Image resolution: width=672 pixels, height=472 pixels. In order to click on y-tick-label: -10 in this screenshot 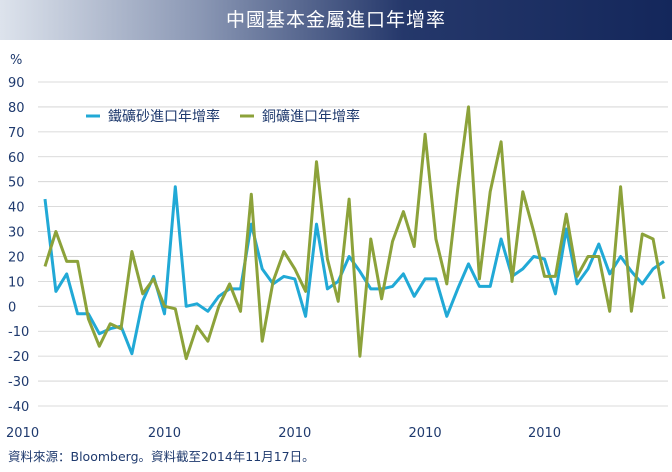, I will do `click(18, 332)`.